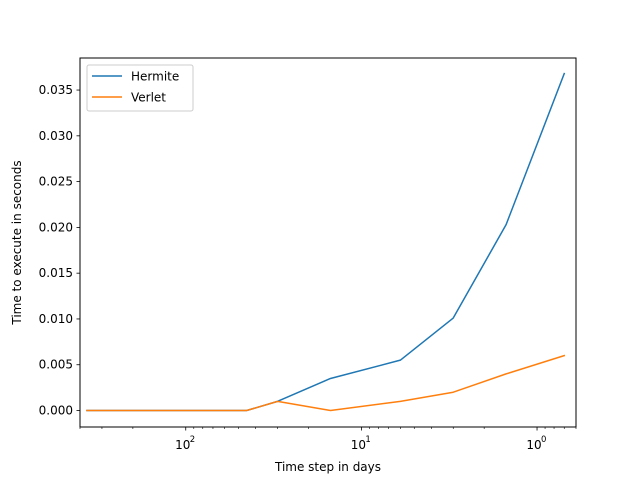 The height and width of the screenshot is (480, 640). I want to click on y-tick-label: 0.030, so click(56, 136).